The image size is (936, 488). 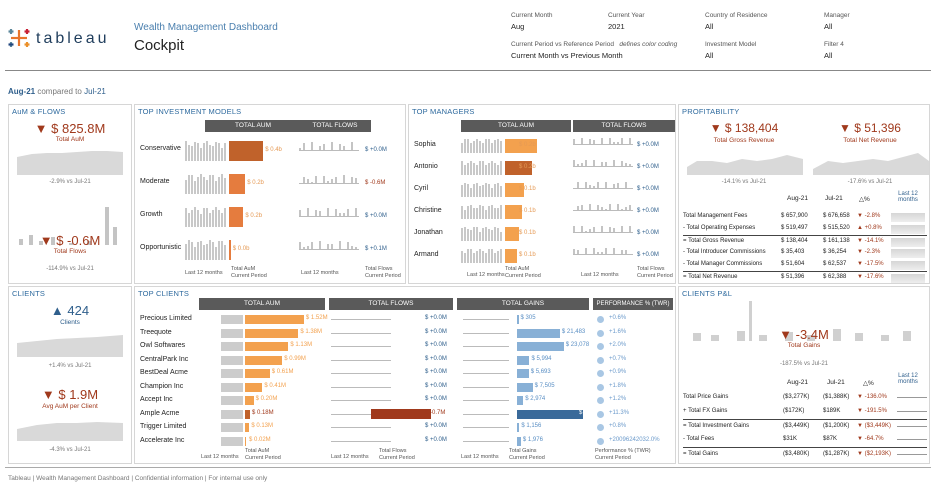 I want to click on client-name: Ample Acme, so click(x=160, y=413).